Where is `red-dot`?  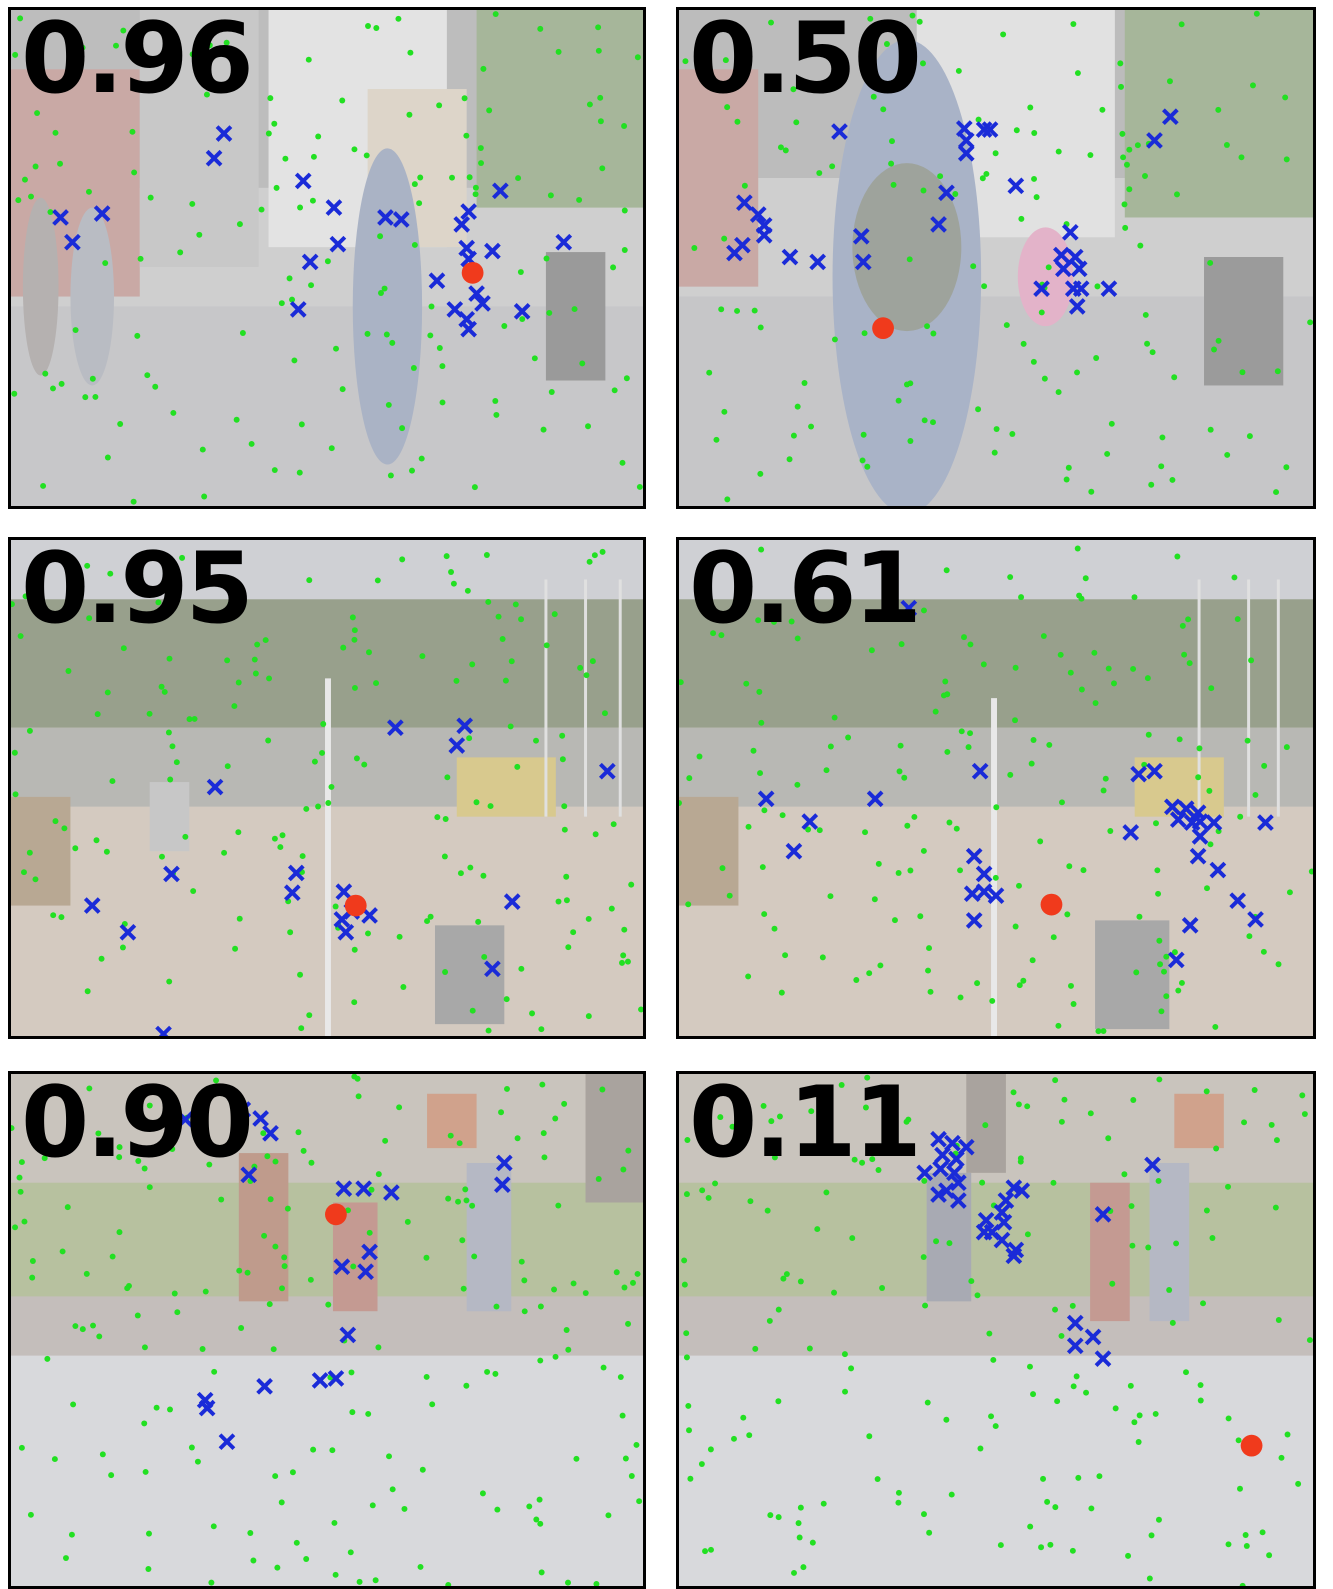 red-dot is located at coordinates (472, 272).